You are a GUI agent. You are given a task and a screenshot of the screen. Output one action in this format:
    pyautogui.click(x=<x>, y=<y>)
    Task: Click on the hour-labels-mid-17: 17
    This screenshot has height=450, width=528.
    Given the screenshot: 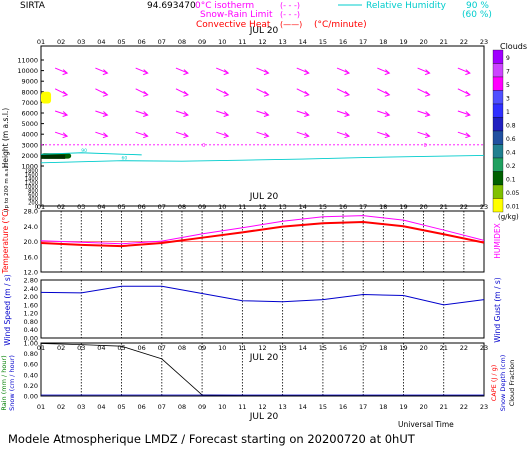 What is the action you would take?
    pyautogui.click(x=363, y=207)
    